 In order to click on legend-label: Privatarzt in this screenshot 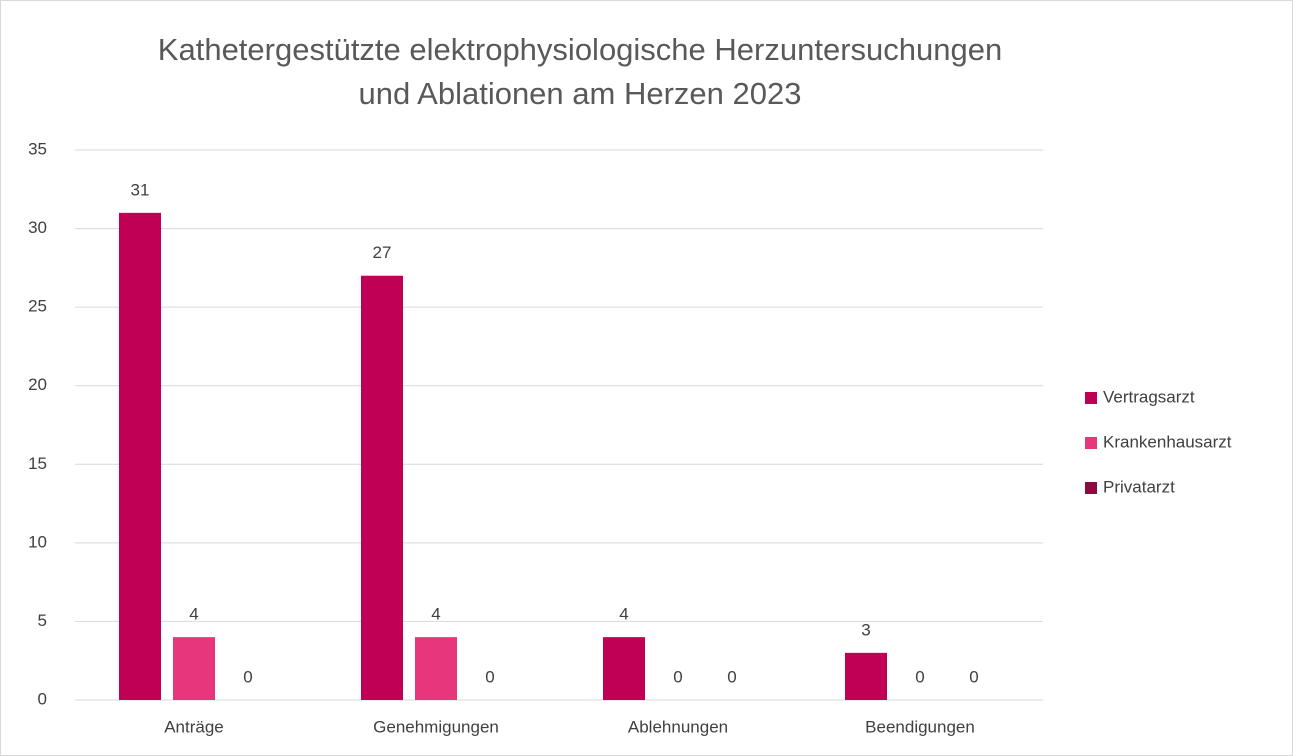, I will do `click(1139, 486)`.